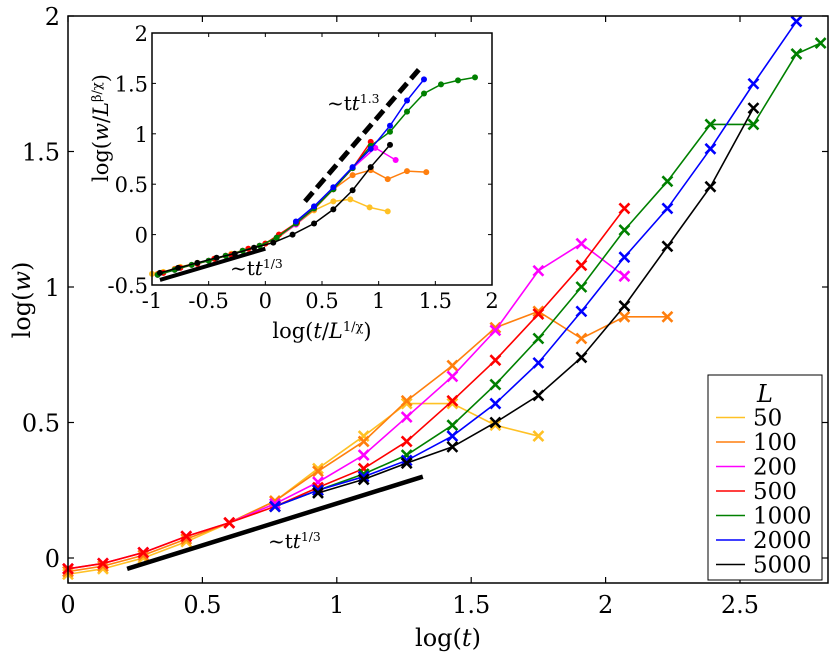 The image size is (831, 657). What do you see at coordinates (256, 268) in the screenshot?
I see `inset-guide-label-t13: ~tt1/3` at bounding box center [256, 268].